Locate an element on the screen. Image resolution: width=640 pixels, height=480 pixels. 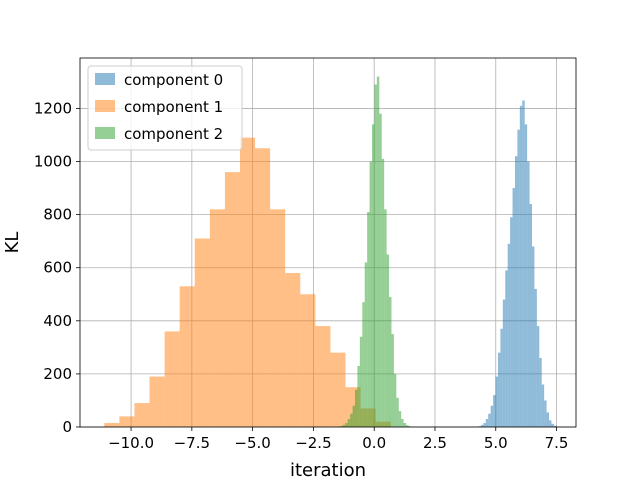
x-tick-label: 5.0 is located at coordinates (496, 443).